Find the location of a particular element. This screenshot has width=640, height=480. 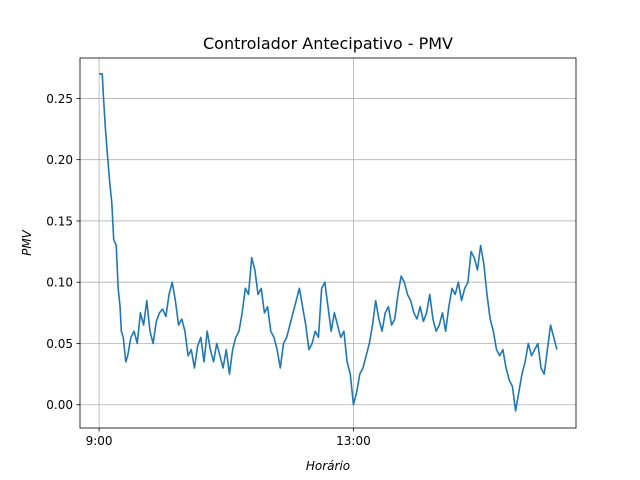

y-tick-label: 0.20 is located at coordinates (59, 160).